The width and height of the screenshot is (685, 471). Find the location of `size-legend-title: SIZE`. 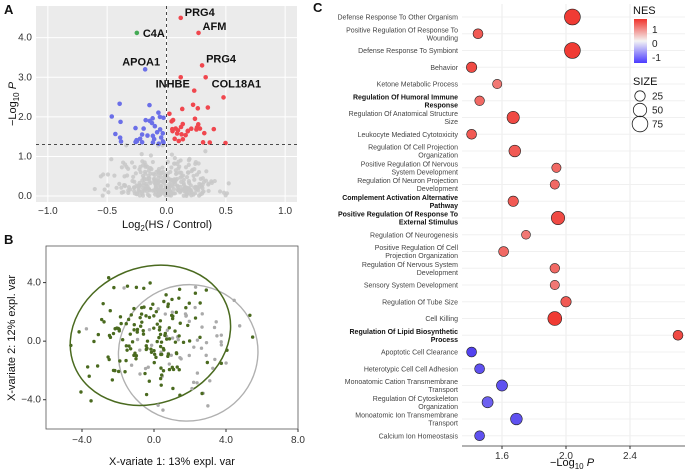

size-legend-title: SIZE is located at coordinates (645, 82).